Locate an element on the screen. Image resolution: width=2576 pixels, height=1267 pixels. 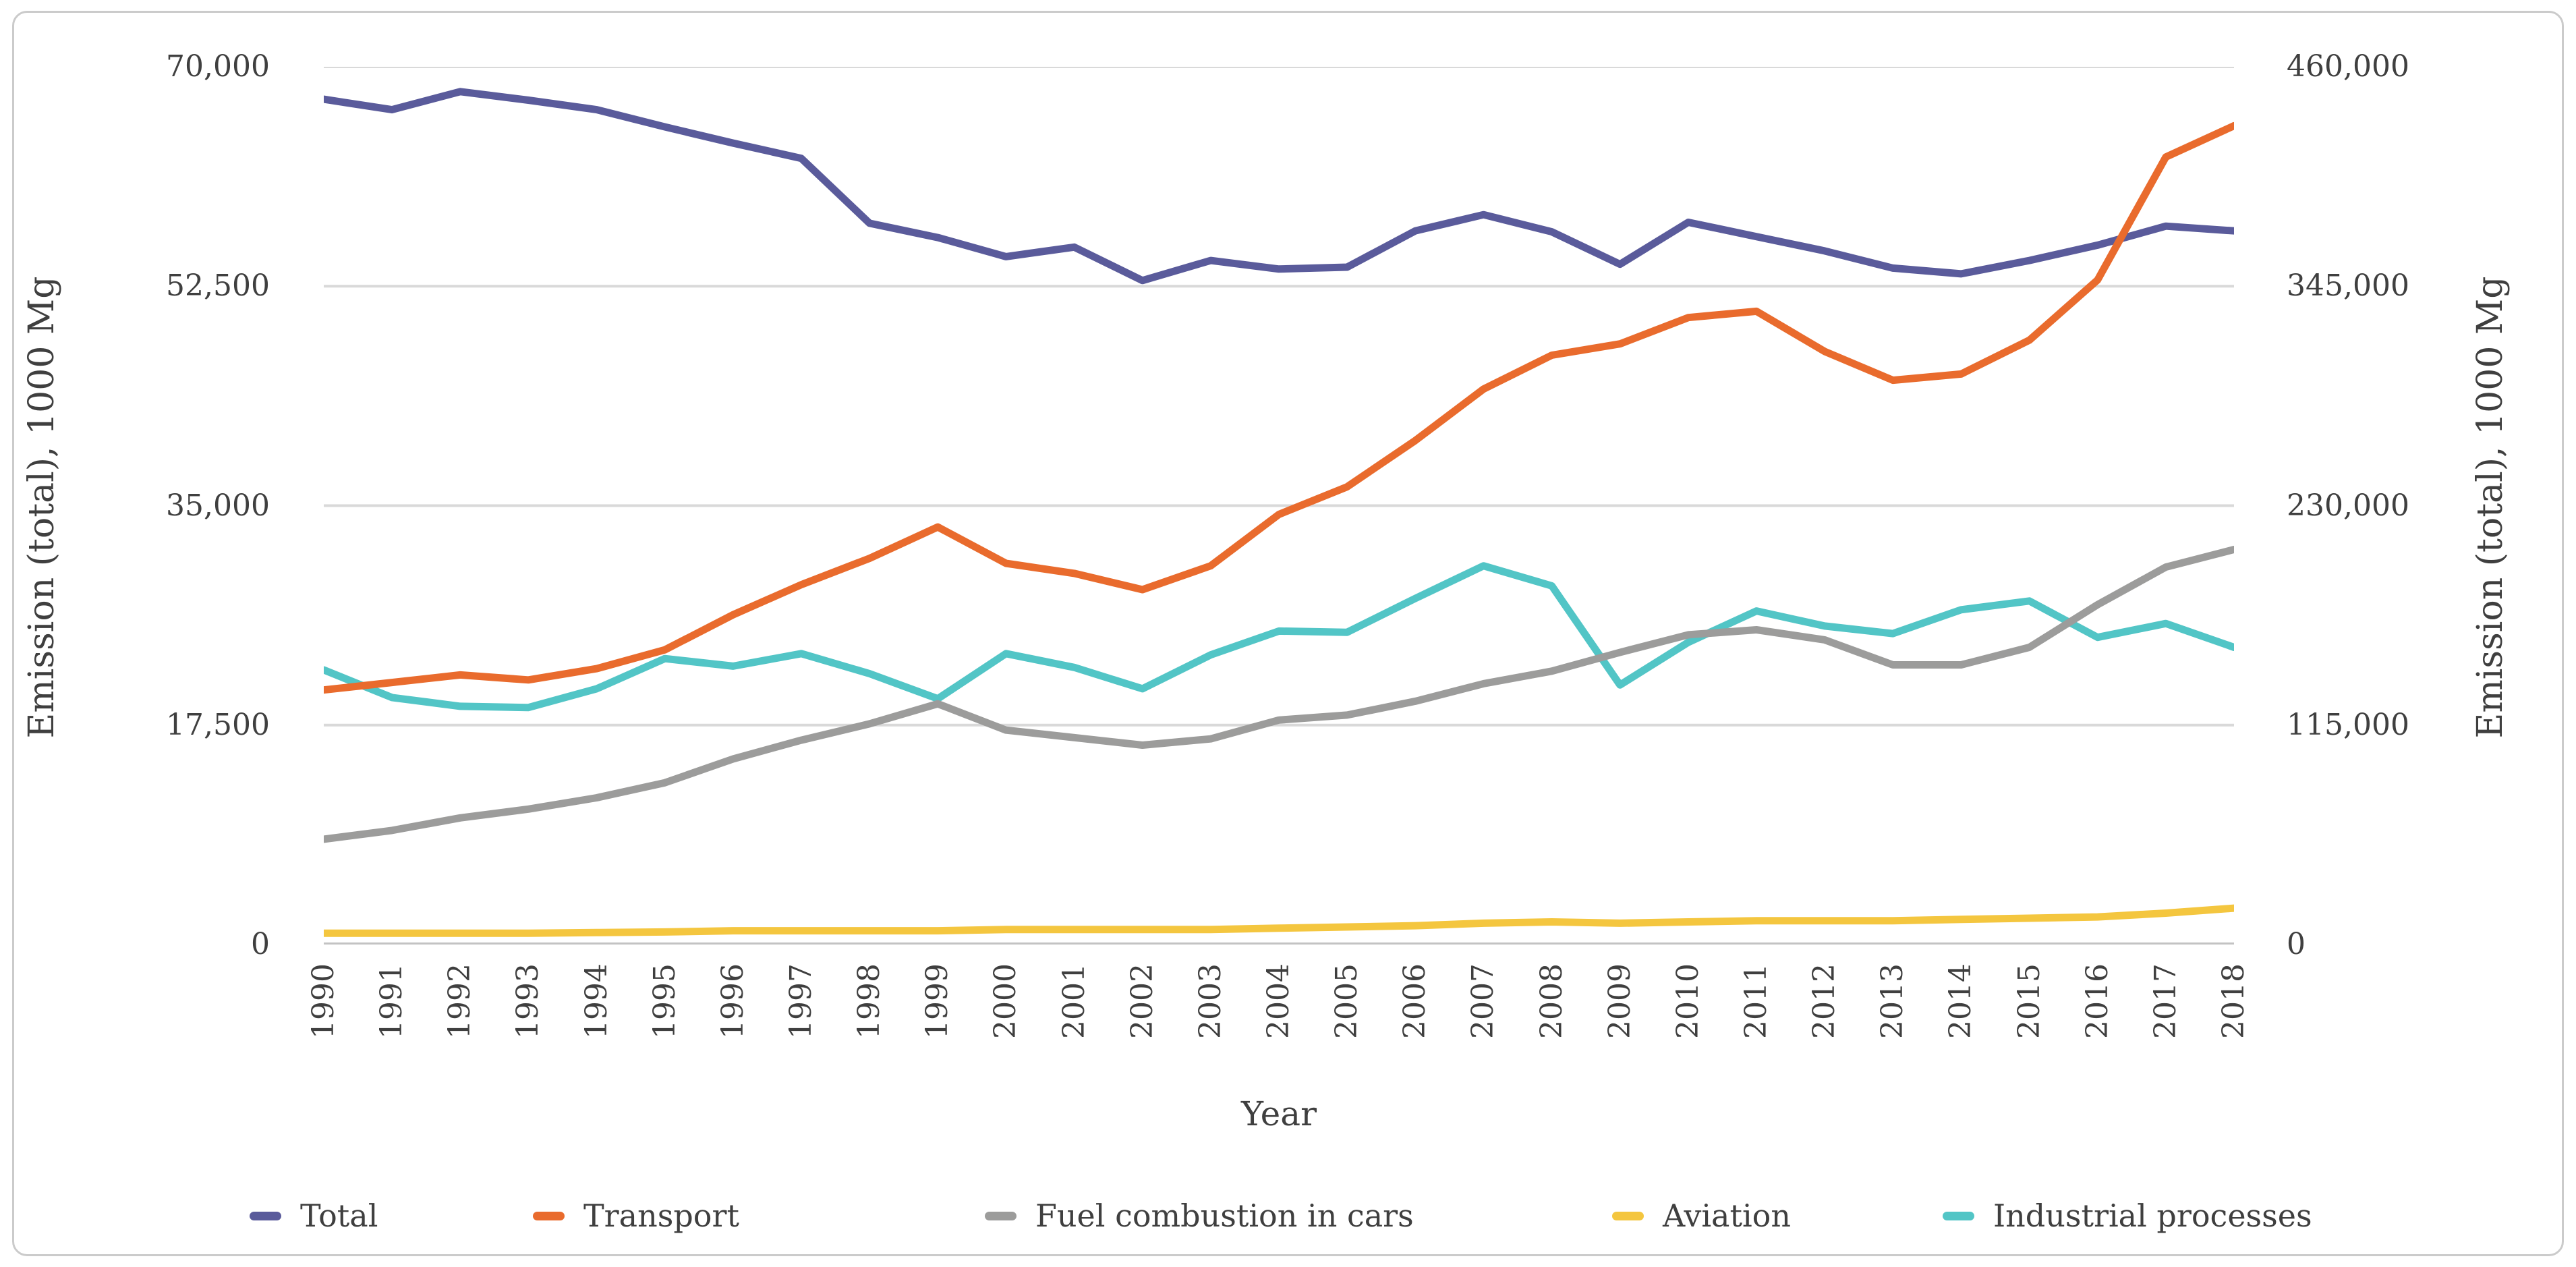
x-axis-tick-label: 2009 is located at coordinates (1619, 1001).